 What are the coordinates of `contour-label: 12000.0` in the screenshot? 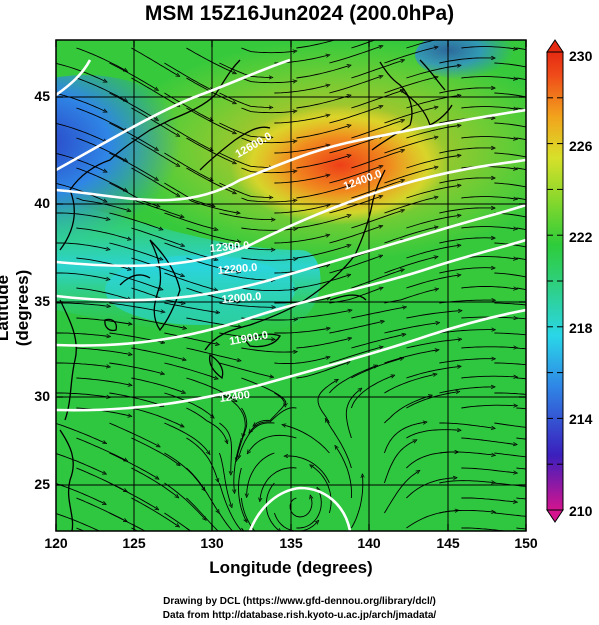 It's located at (241, 298).